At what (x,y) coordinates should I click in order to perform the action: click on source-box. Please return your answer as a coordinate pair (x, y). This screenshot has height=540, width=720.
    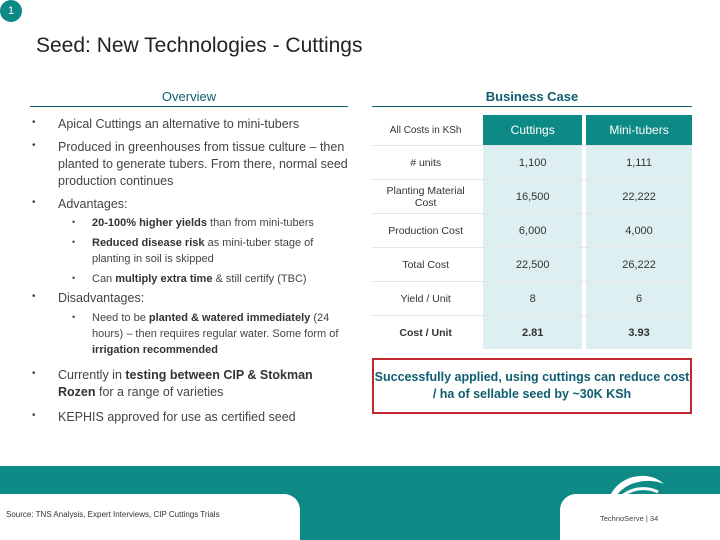
    Looking at the image, I should click on (150, 517).